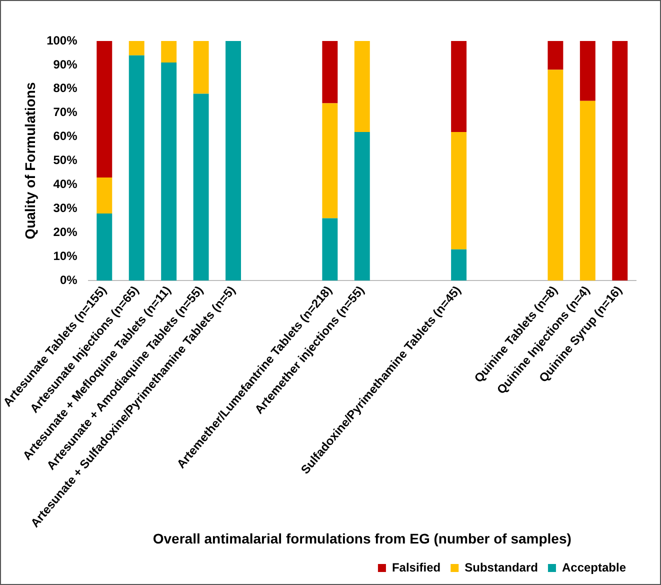 The width and height of the screenshot is (661, 585). What do you see at coordinates (30, 161) in the screenshot?
I see `y-axis-title: Quality of Formulations` at bounding box center [30, 161].